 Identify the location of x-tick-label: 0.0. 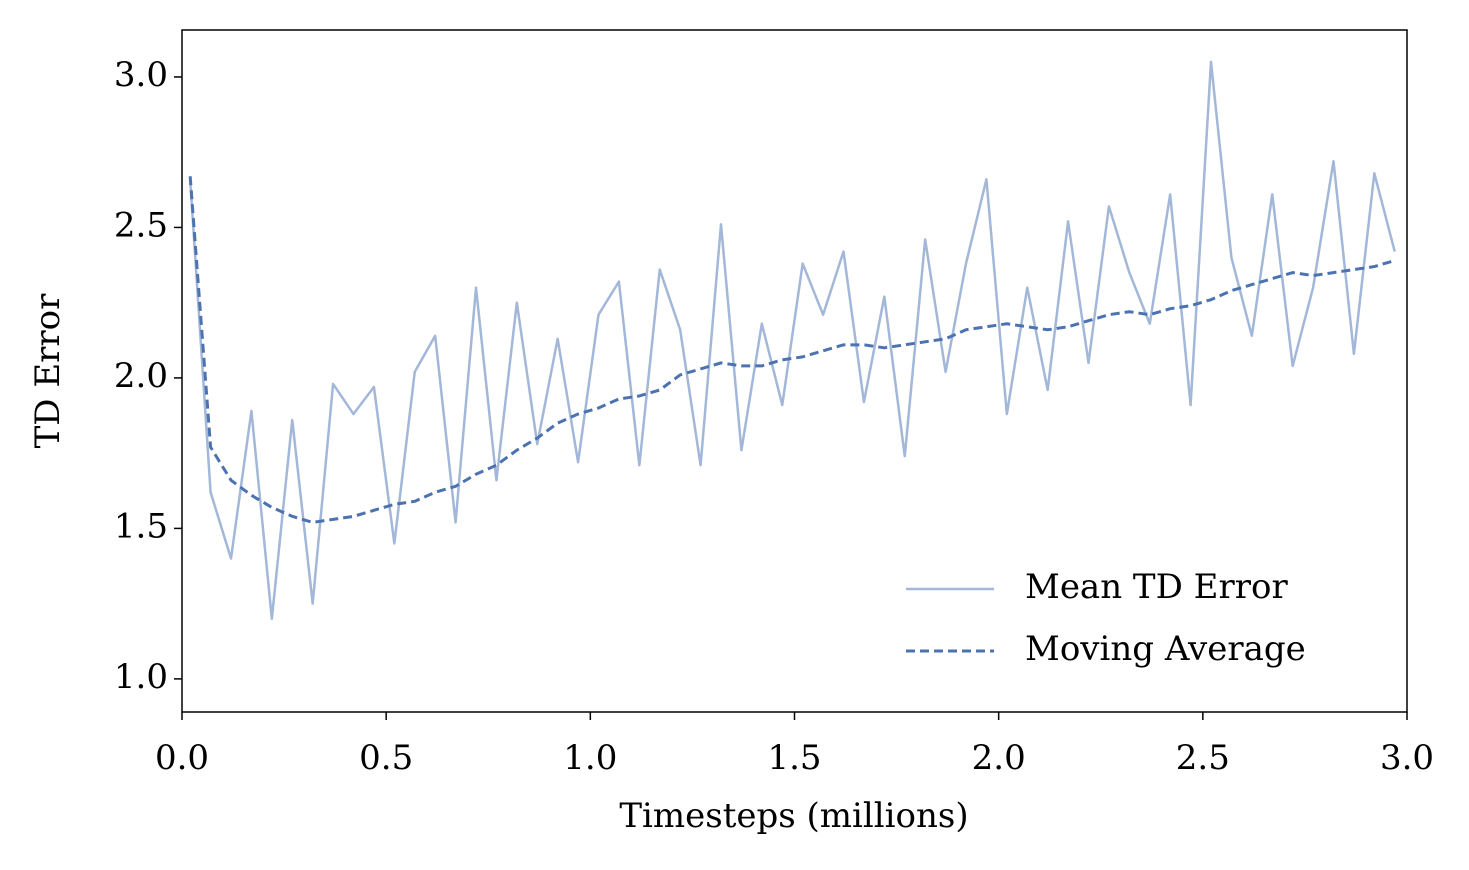
(182, 758).